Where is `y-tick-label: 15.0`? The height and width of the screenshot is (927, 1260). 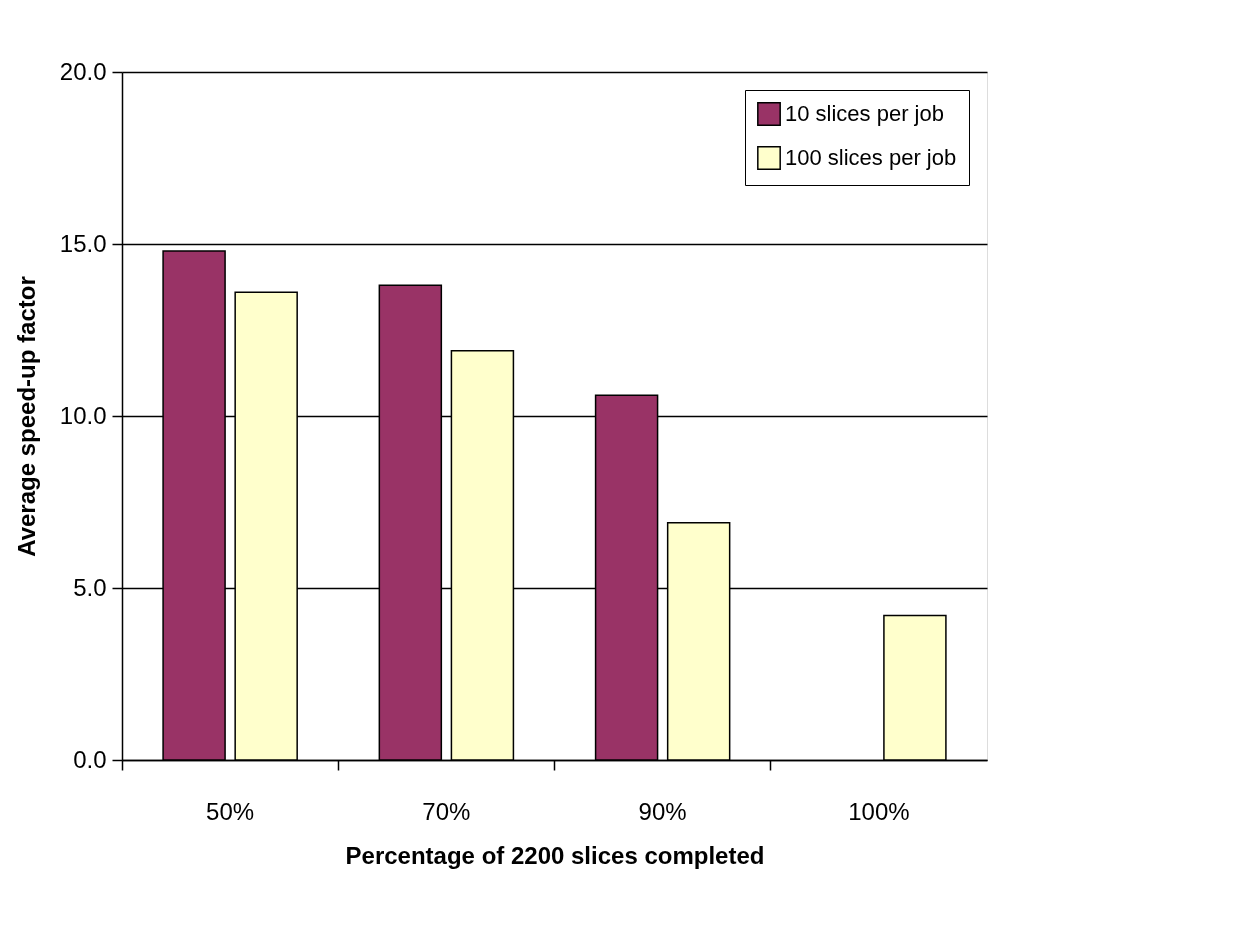
y-tick-label: 15.0 is located at coordinates (83, 243).